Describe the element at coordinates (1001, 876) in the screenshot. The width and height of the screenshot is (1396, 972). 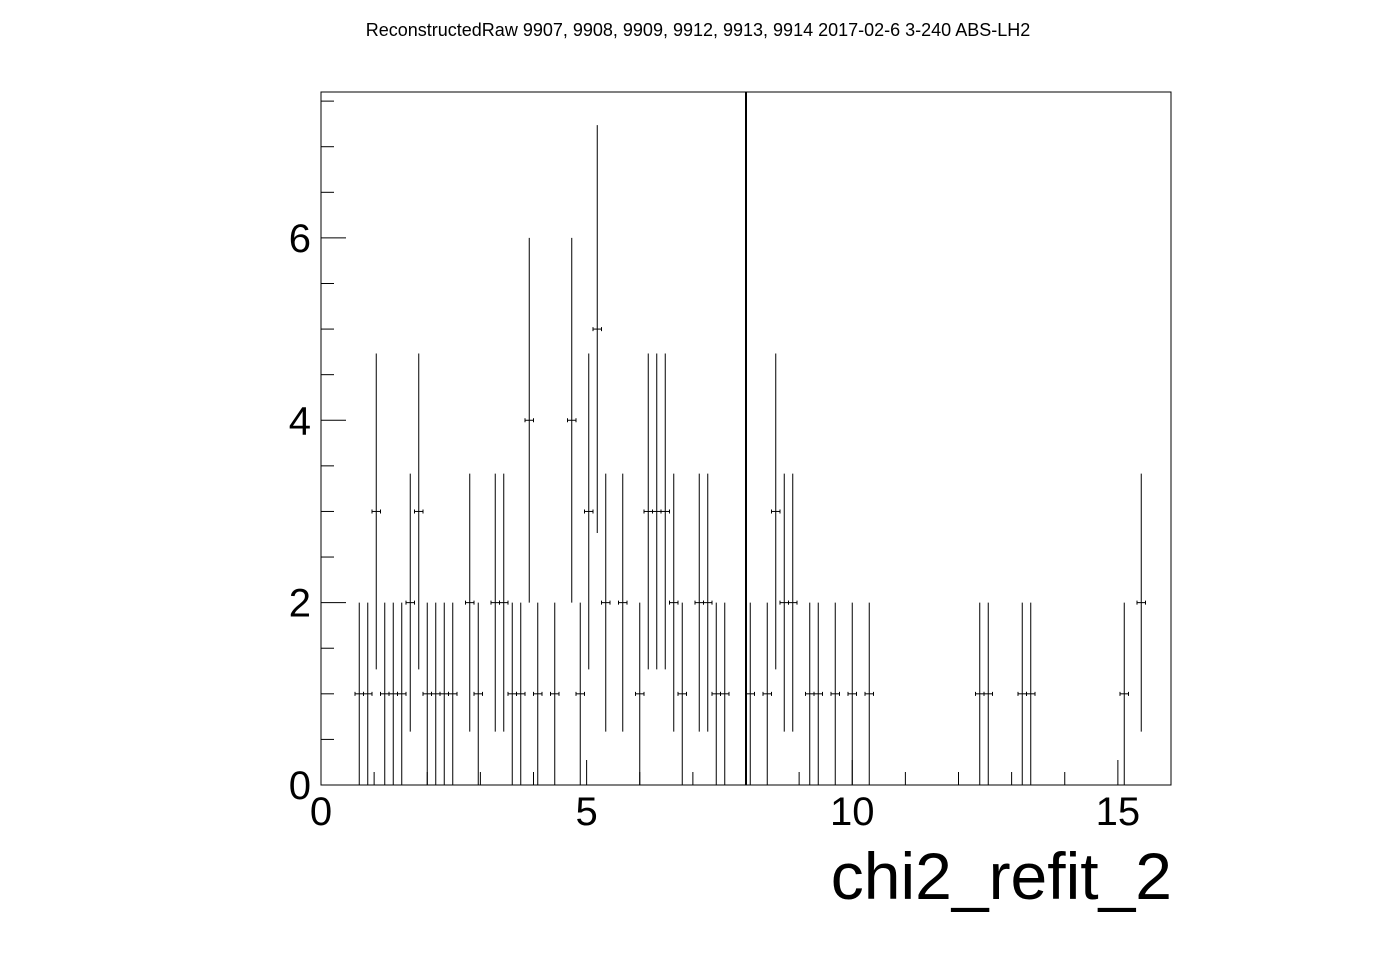
I see `x-axis-label: chi2_refit_2` at that location.